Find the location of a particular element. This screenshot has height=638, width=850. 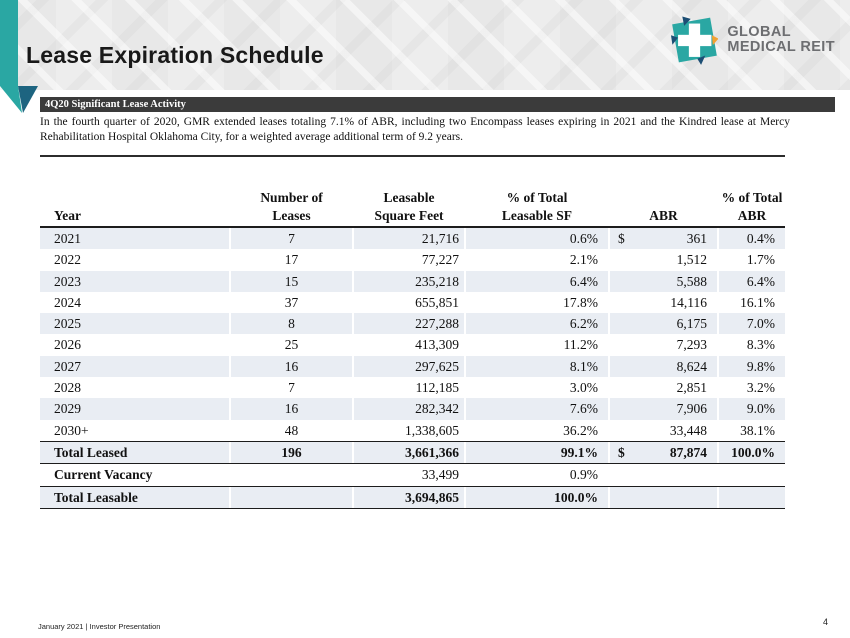

logo-text: GLOBAL MEDICAL REIT is located at coordinates (781, 39).